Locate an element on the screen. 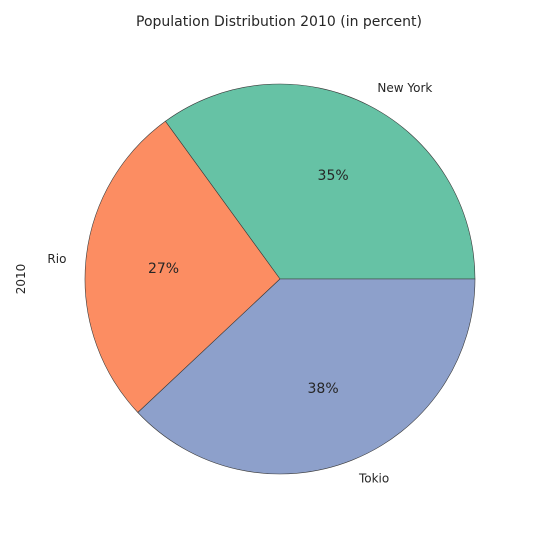  slice-label-rio: Rio is located at coordinates (56, 259).